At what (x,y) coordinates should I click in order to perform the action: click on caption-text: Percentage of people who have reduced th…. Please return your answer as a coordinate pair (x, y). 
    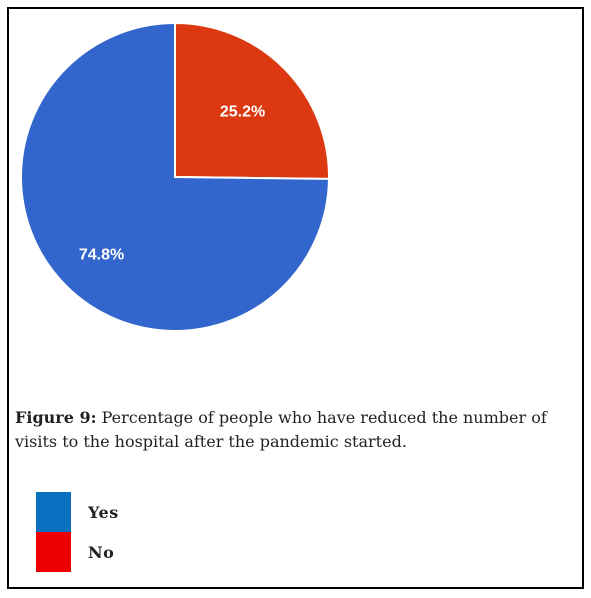
    Looking at the image, I should click on (281, 429).